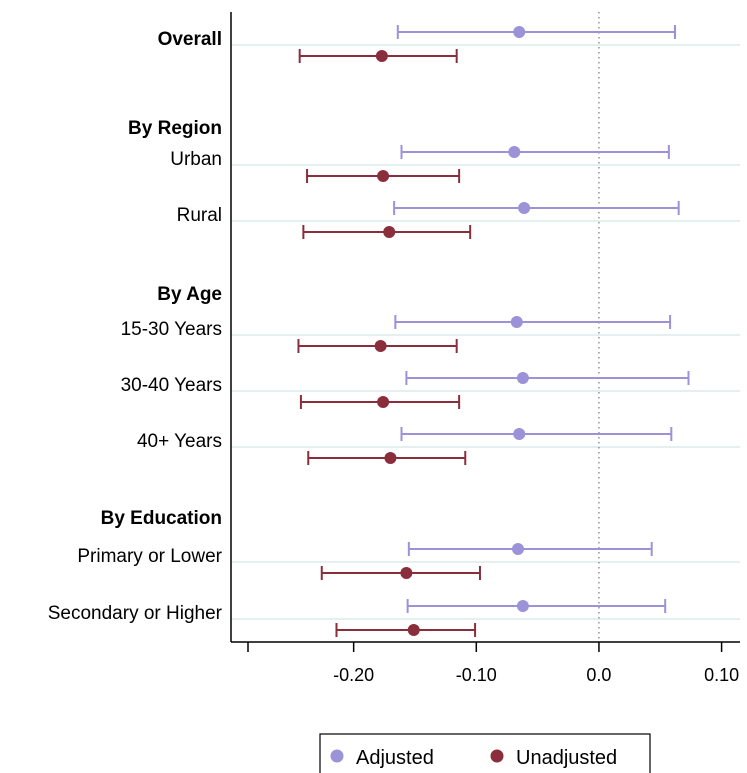  Describe the element at coordinates (199, 215) in the screenshot. I see `row-label-rural: Rural` at that location.